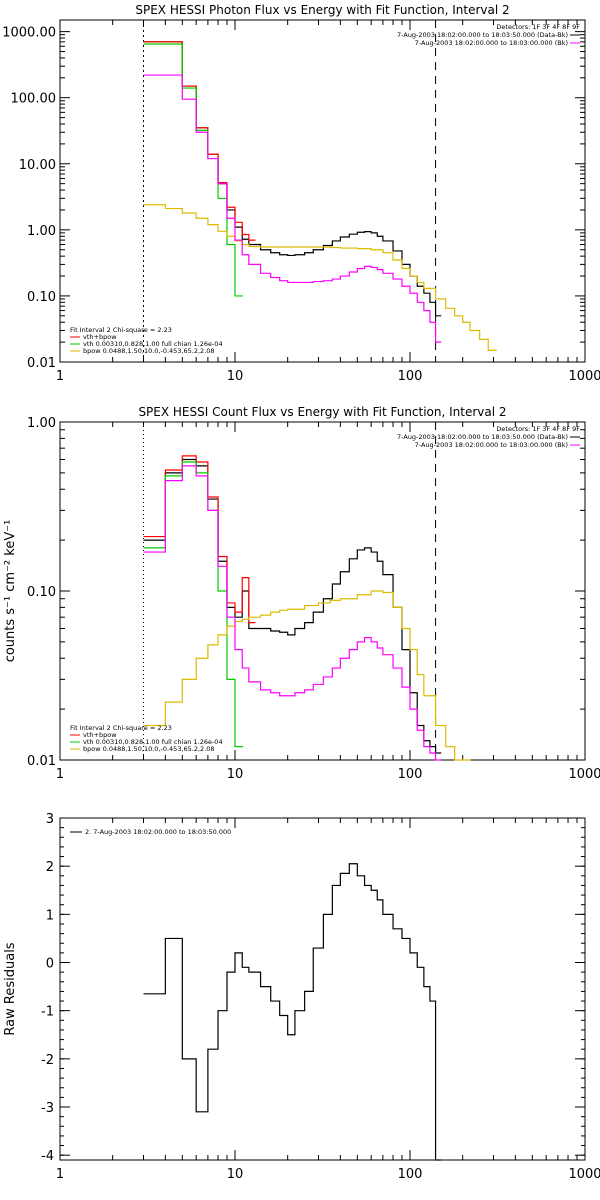  What do you see at coordinates (149, 749) in the screenshot?
I see `chart2-fit-legend-label-bpow: bpow 0.0488,1.50,10.0,-0.453,65.2,2.08` at bounding box center [149, 749].